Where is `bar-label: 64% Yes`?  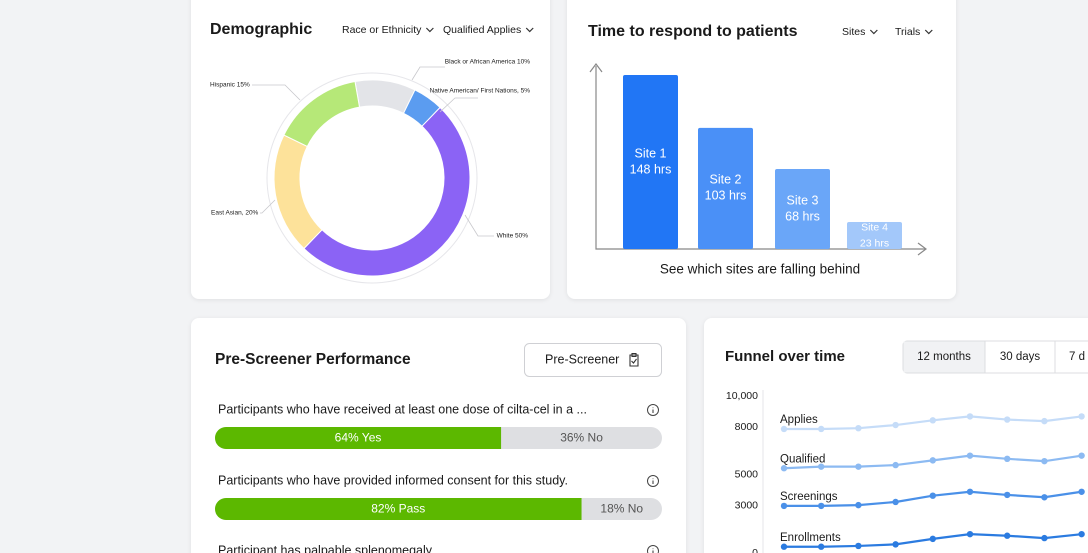 bar-label: 64% Yes is located at coordinates (358, 438).